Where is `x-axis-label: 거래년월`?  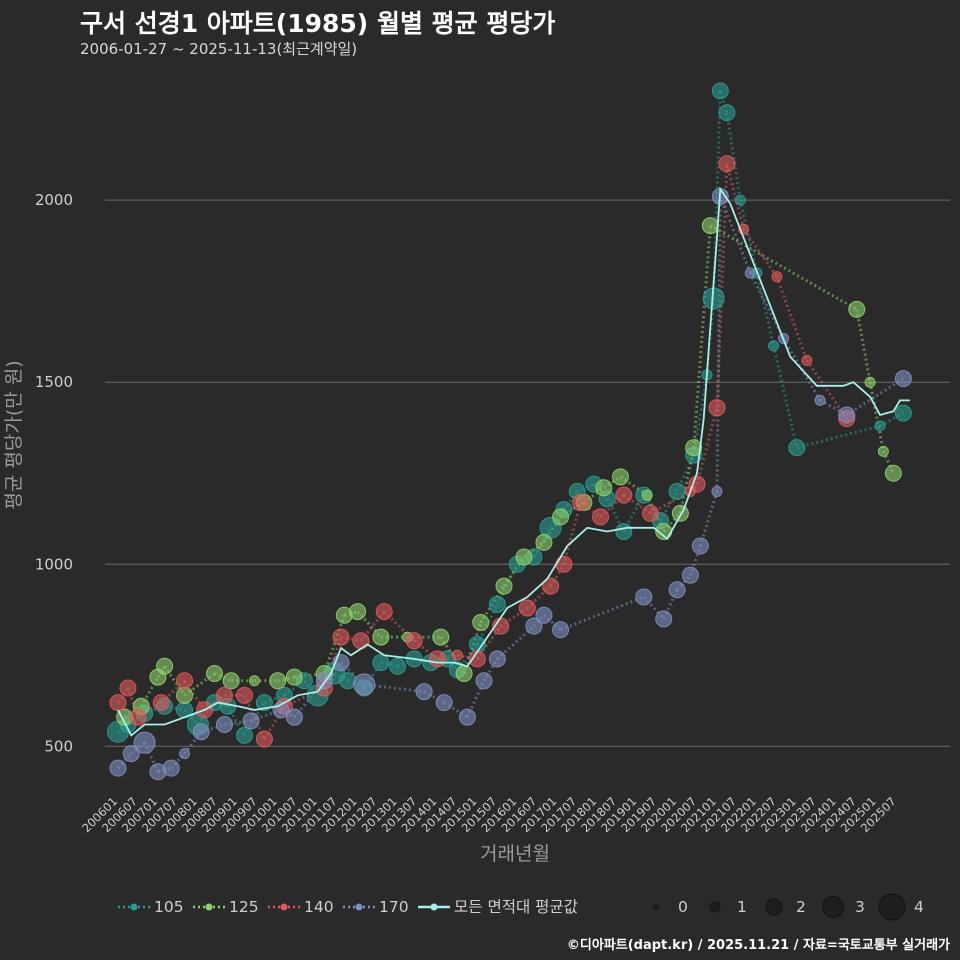 x-axis-label: 거래년월 is located at coordinates (515, 854).